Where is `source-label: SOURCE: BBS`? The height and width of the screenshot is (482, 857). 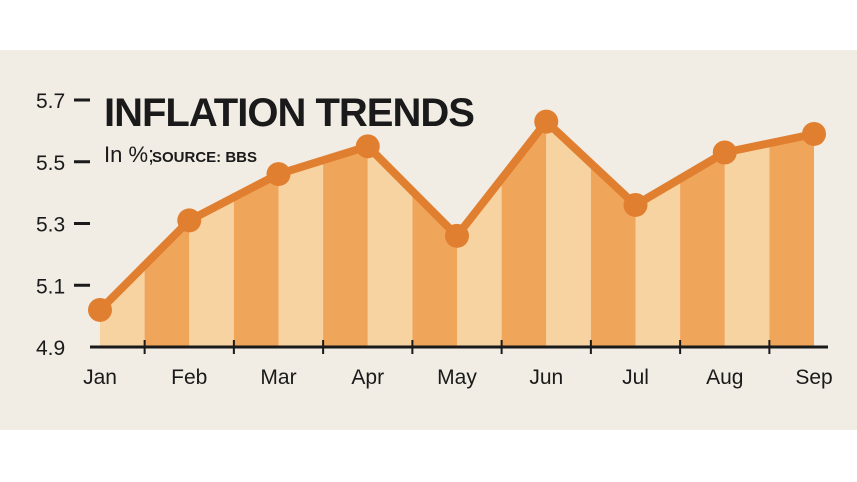
source-label: SOURCE: BBS is located at coordinates (204, 157).